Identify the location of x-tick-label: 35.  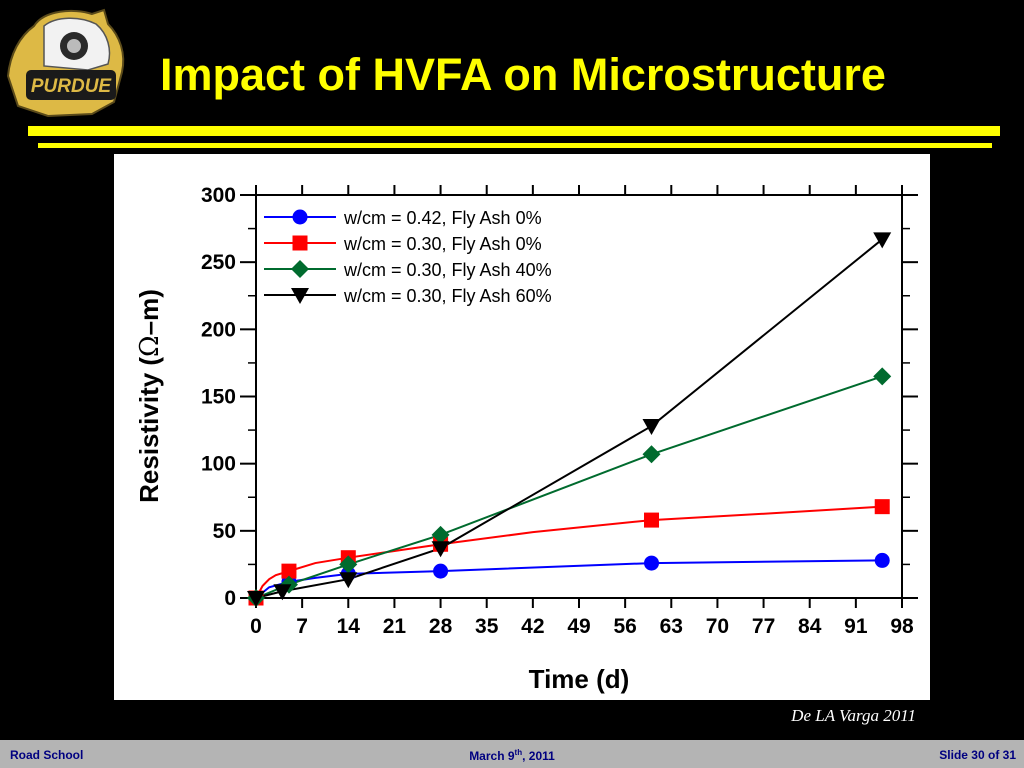
(487, 626).